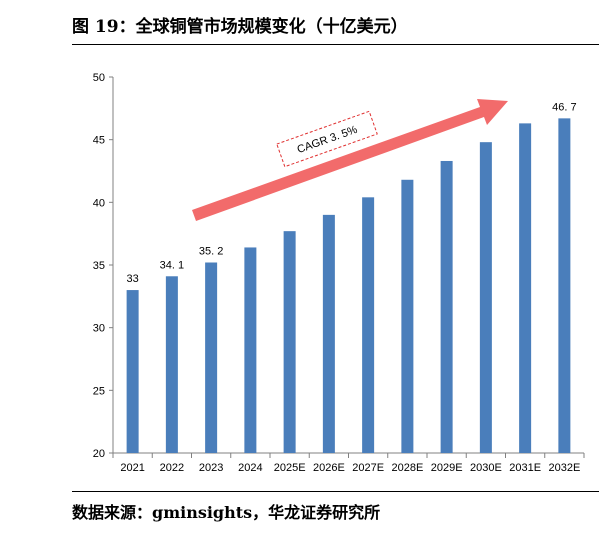 The height and width of the screenshot is (534, 599). What do you see at coordinates (99, 141) in the screenshot?
I see `y-tick-label: 45` at bounding box center [99, 141].